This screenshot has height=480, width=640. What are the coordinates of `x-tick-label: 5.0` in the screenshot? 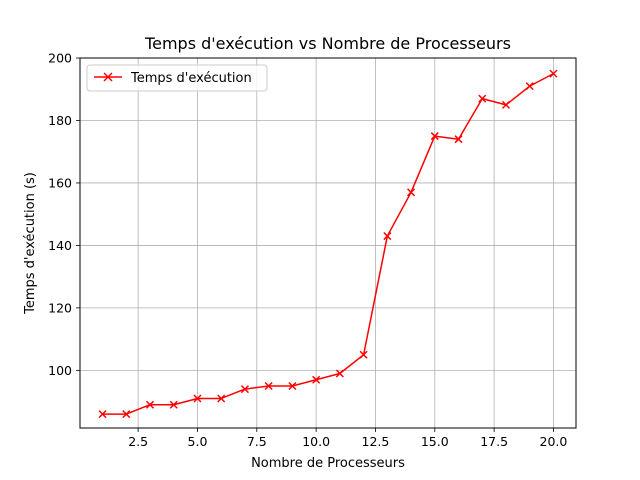 It's located at (198, 441).